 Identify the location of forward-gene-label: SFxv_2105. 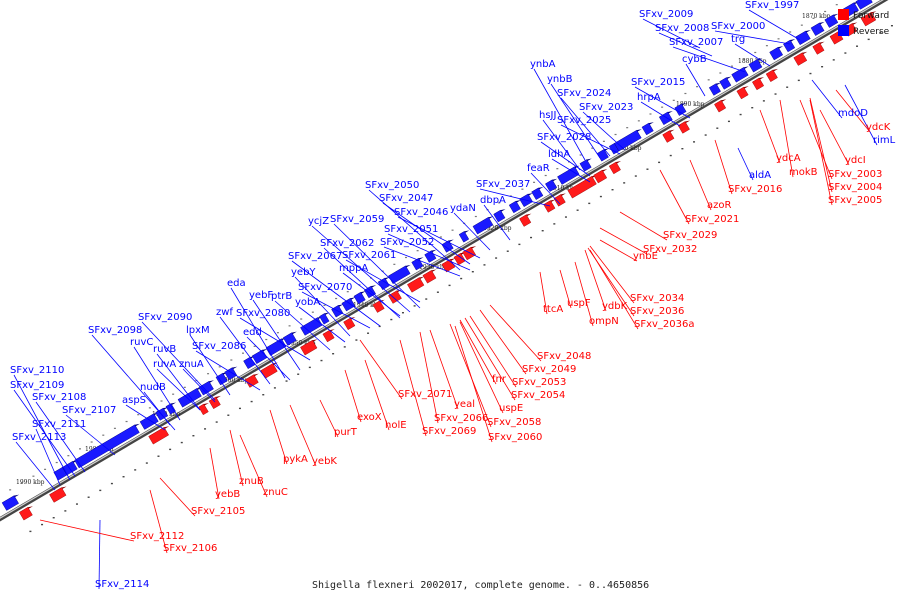
(218, 511).